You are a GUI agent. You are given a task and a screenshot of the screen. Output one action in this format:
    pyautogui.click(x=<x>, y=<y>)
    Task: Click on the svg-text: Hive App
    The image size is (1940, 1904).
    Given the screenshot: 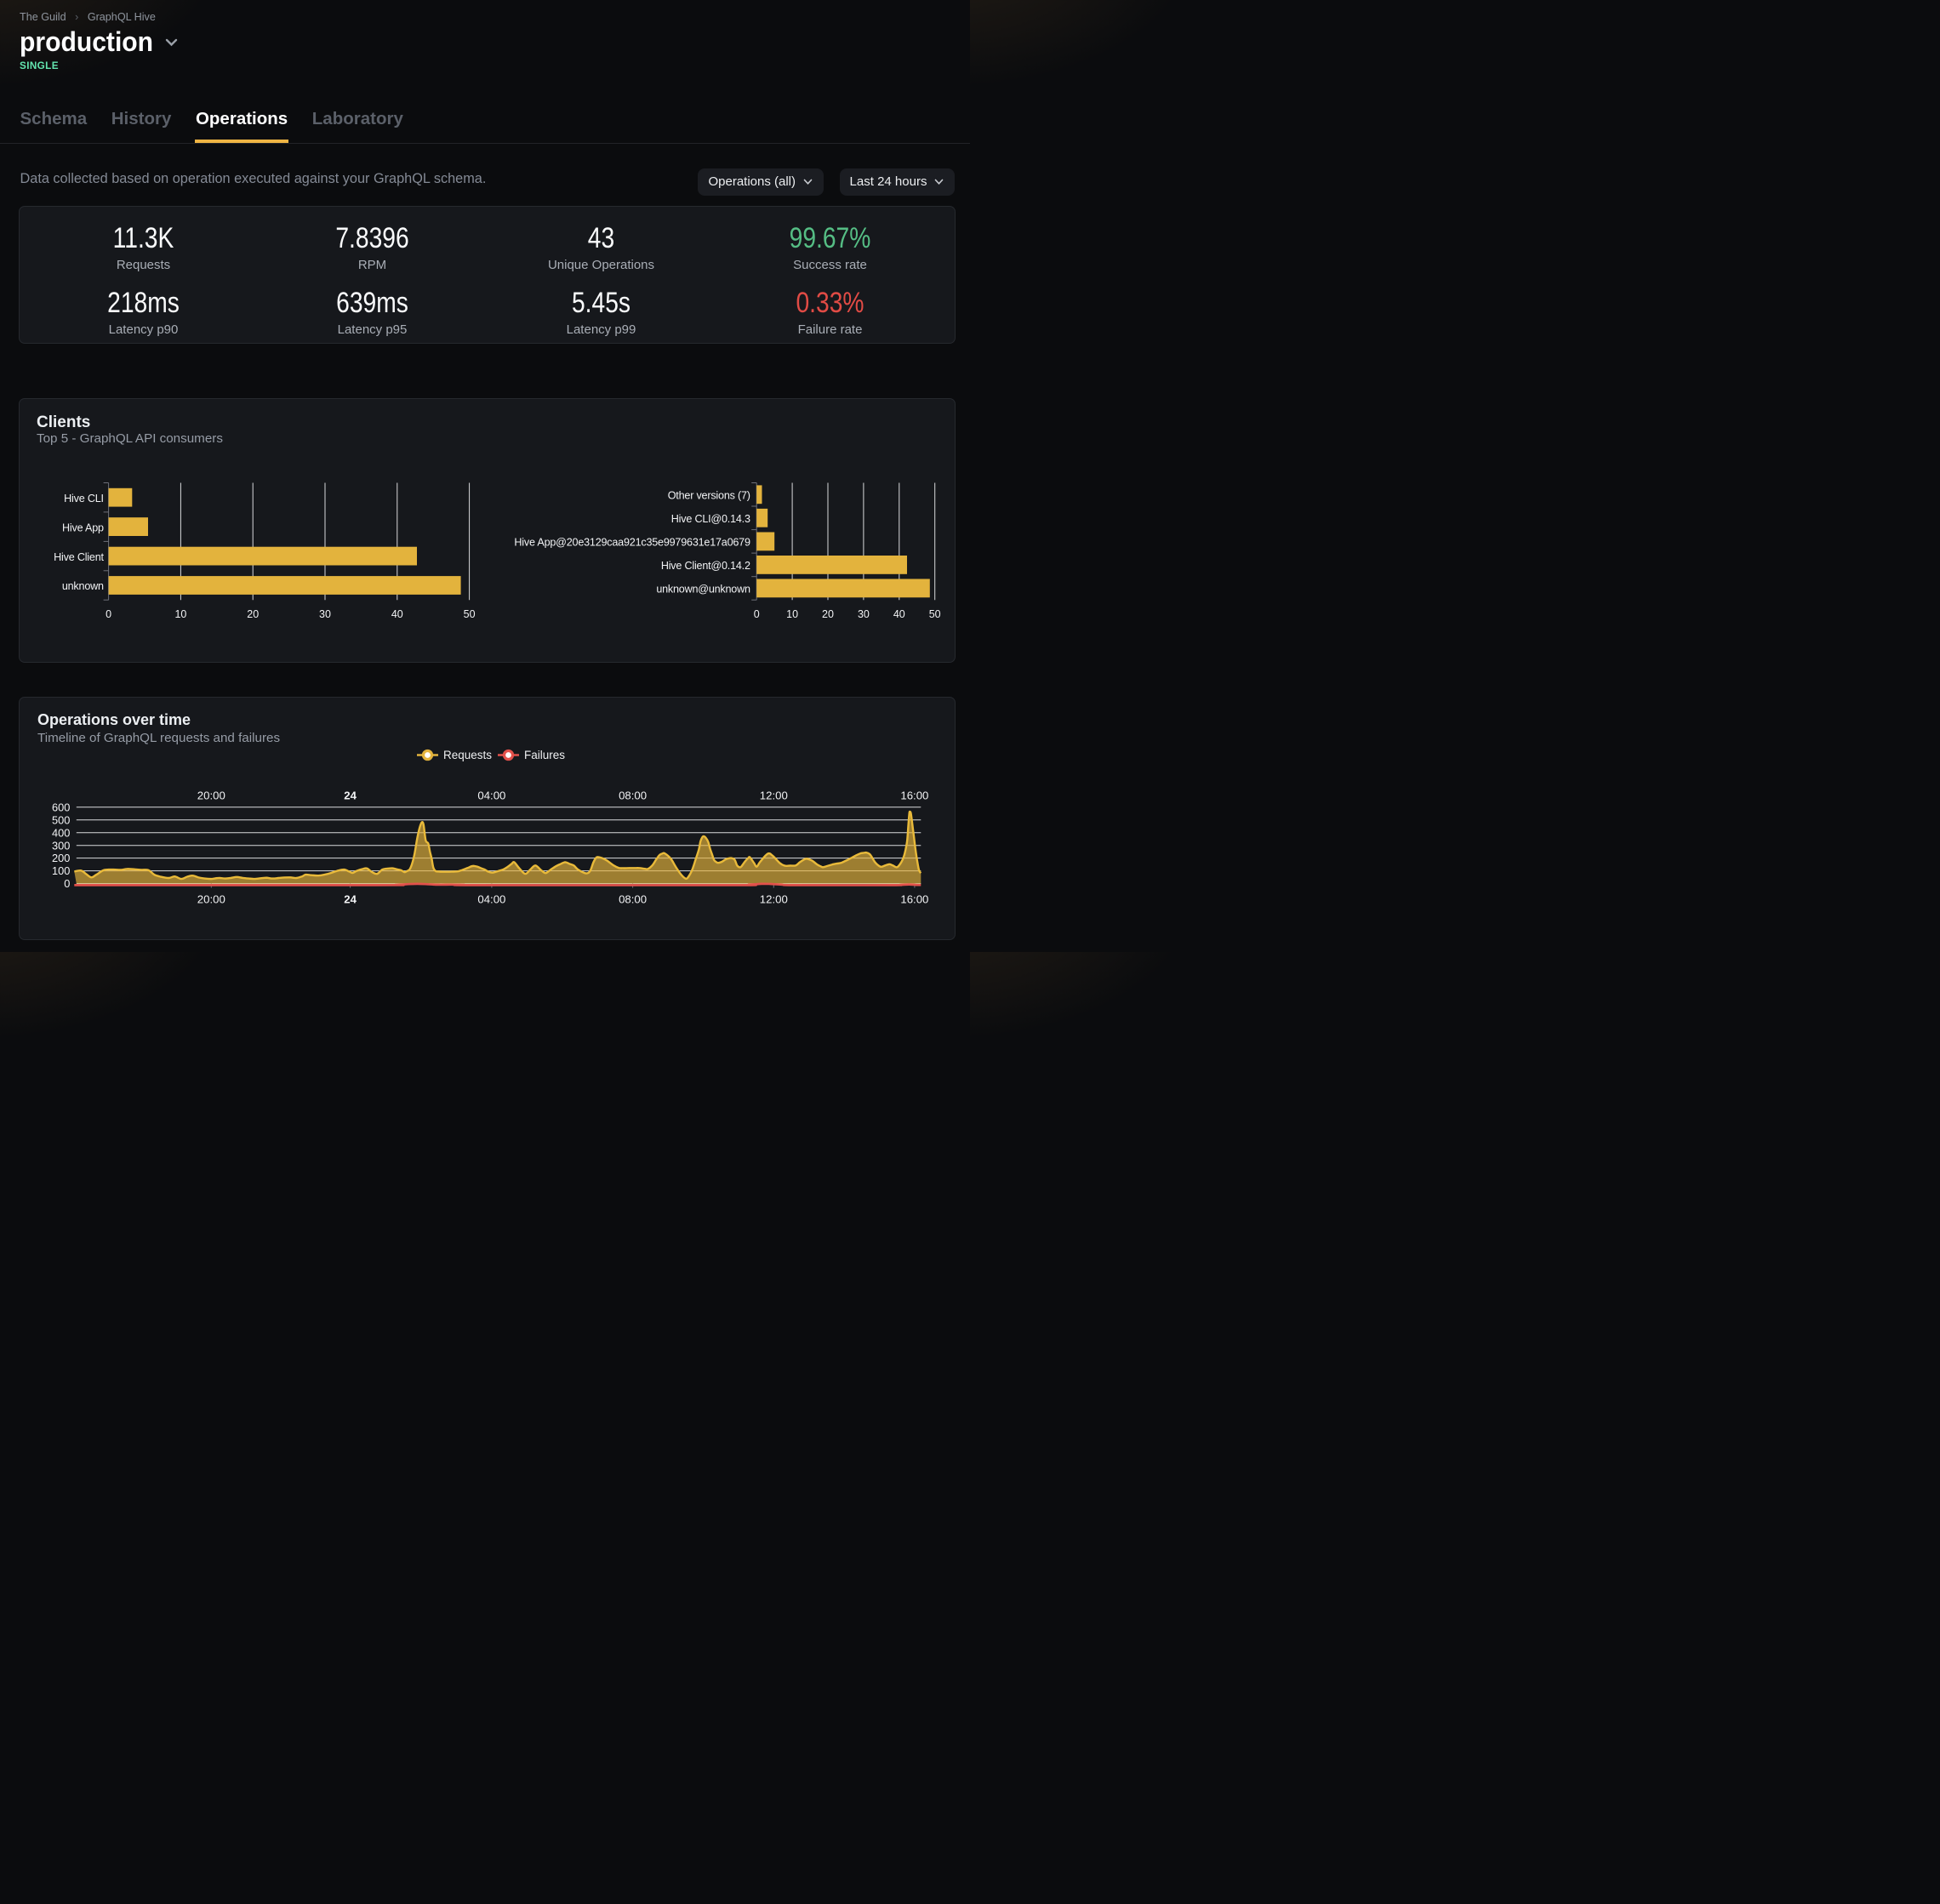 What is the action you would take?
    pyautogui.click(x=83, y=528)
    